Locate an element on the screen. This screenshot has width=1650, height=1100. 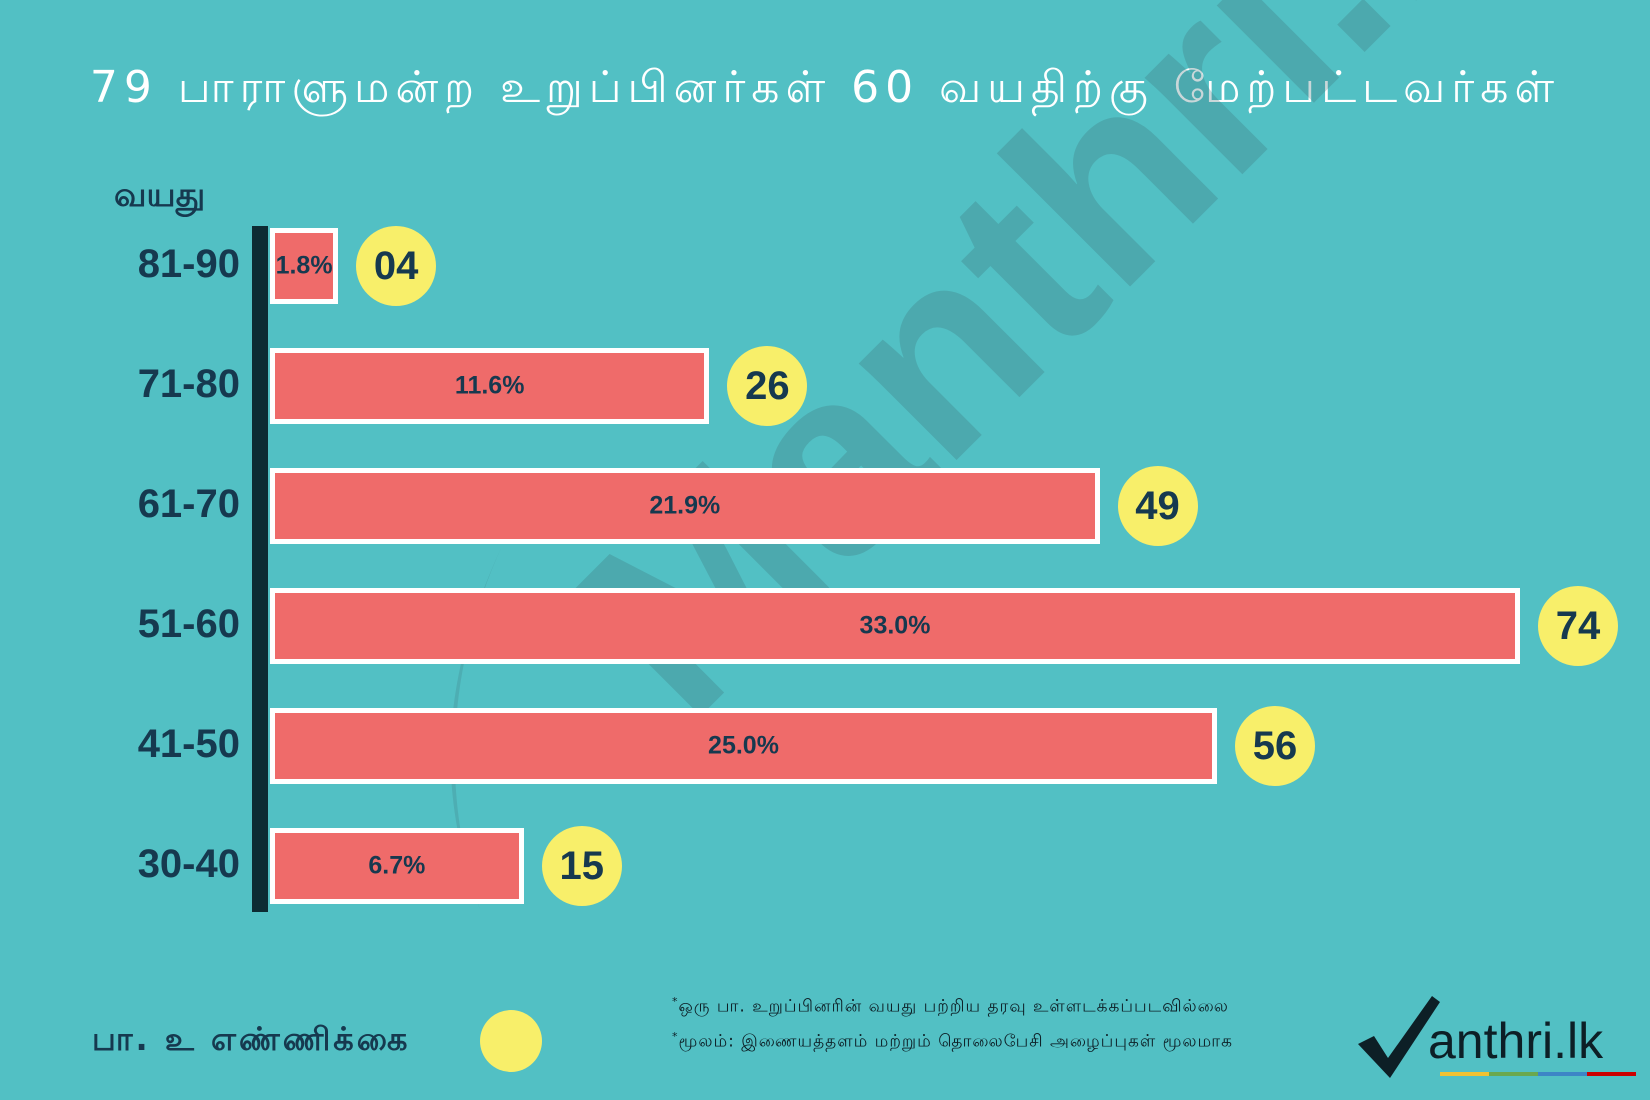
percent-label: 33.0% is located at coordinates (895, 625).